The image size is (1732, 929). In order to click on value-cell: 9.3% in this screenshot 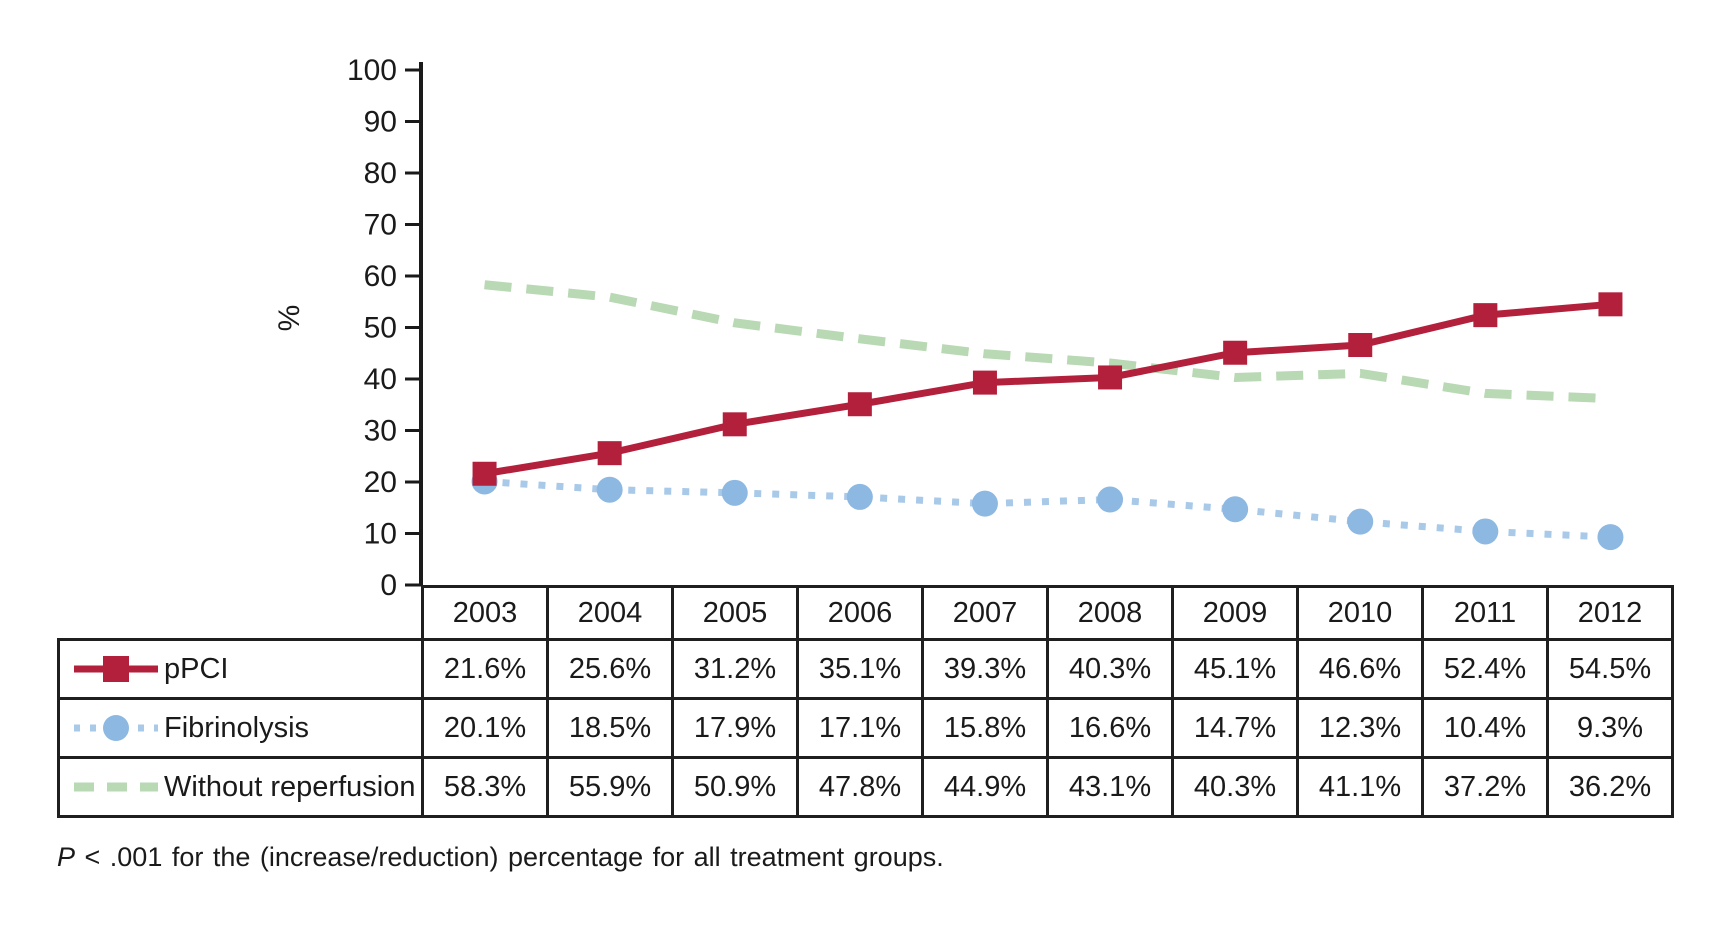, I will do `click(1610, 728)`.